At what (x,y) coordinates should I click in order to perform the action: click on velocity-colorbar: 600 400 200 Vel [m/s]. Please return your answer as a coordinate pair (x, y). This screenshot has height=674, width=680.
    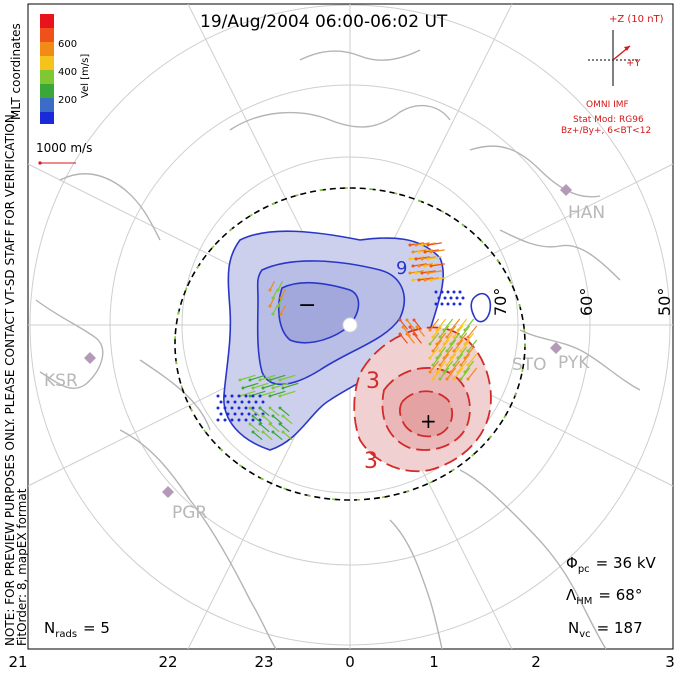
    Looking at the image, I should click on (65, 69).